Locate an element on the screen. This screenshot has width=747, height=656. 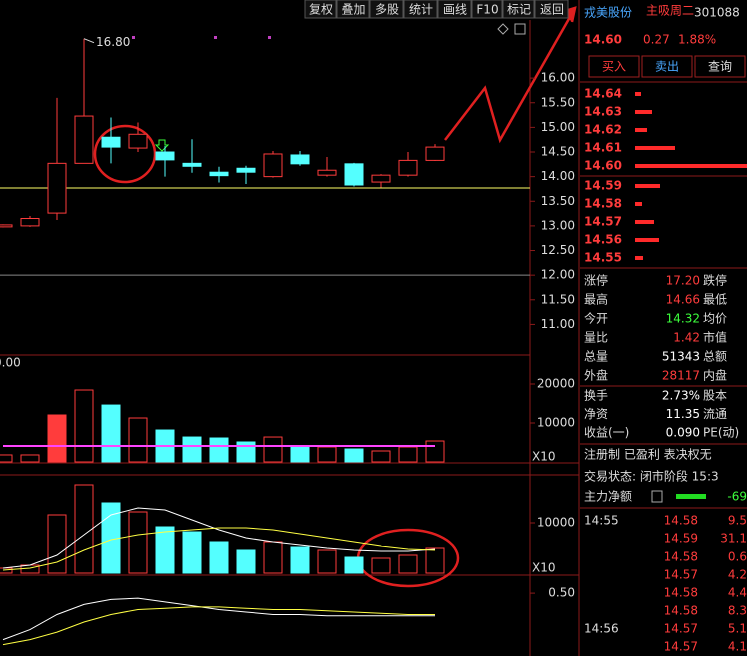
book-price: 14.55 is located at coordinates (603, 258).